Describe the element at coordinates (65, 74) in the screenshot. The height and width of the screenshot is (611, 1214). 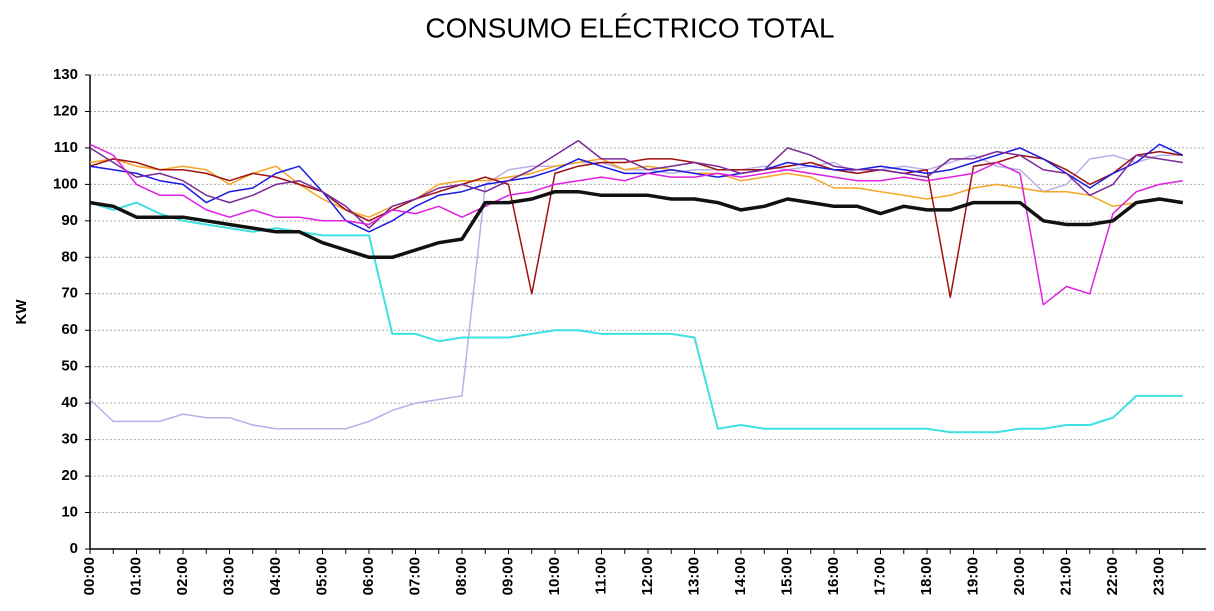
I see `y-tick-label: 130` at that location.